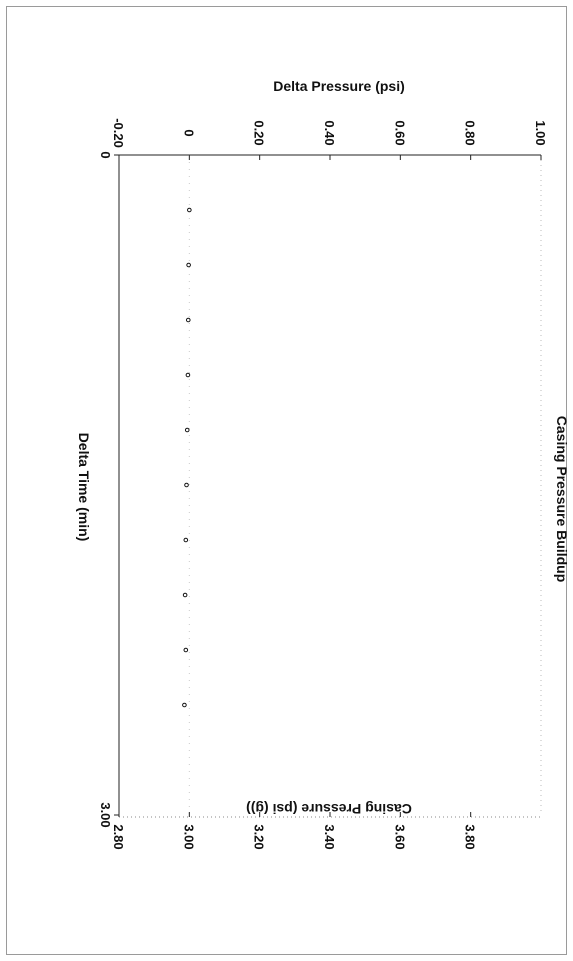 The height and width of the screenshot is (961, 573). I want to click on y-left-tick-label: 0, so click(188, 132).